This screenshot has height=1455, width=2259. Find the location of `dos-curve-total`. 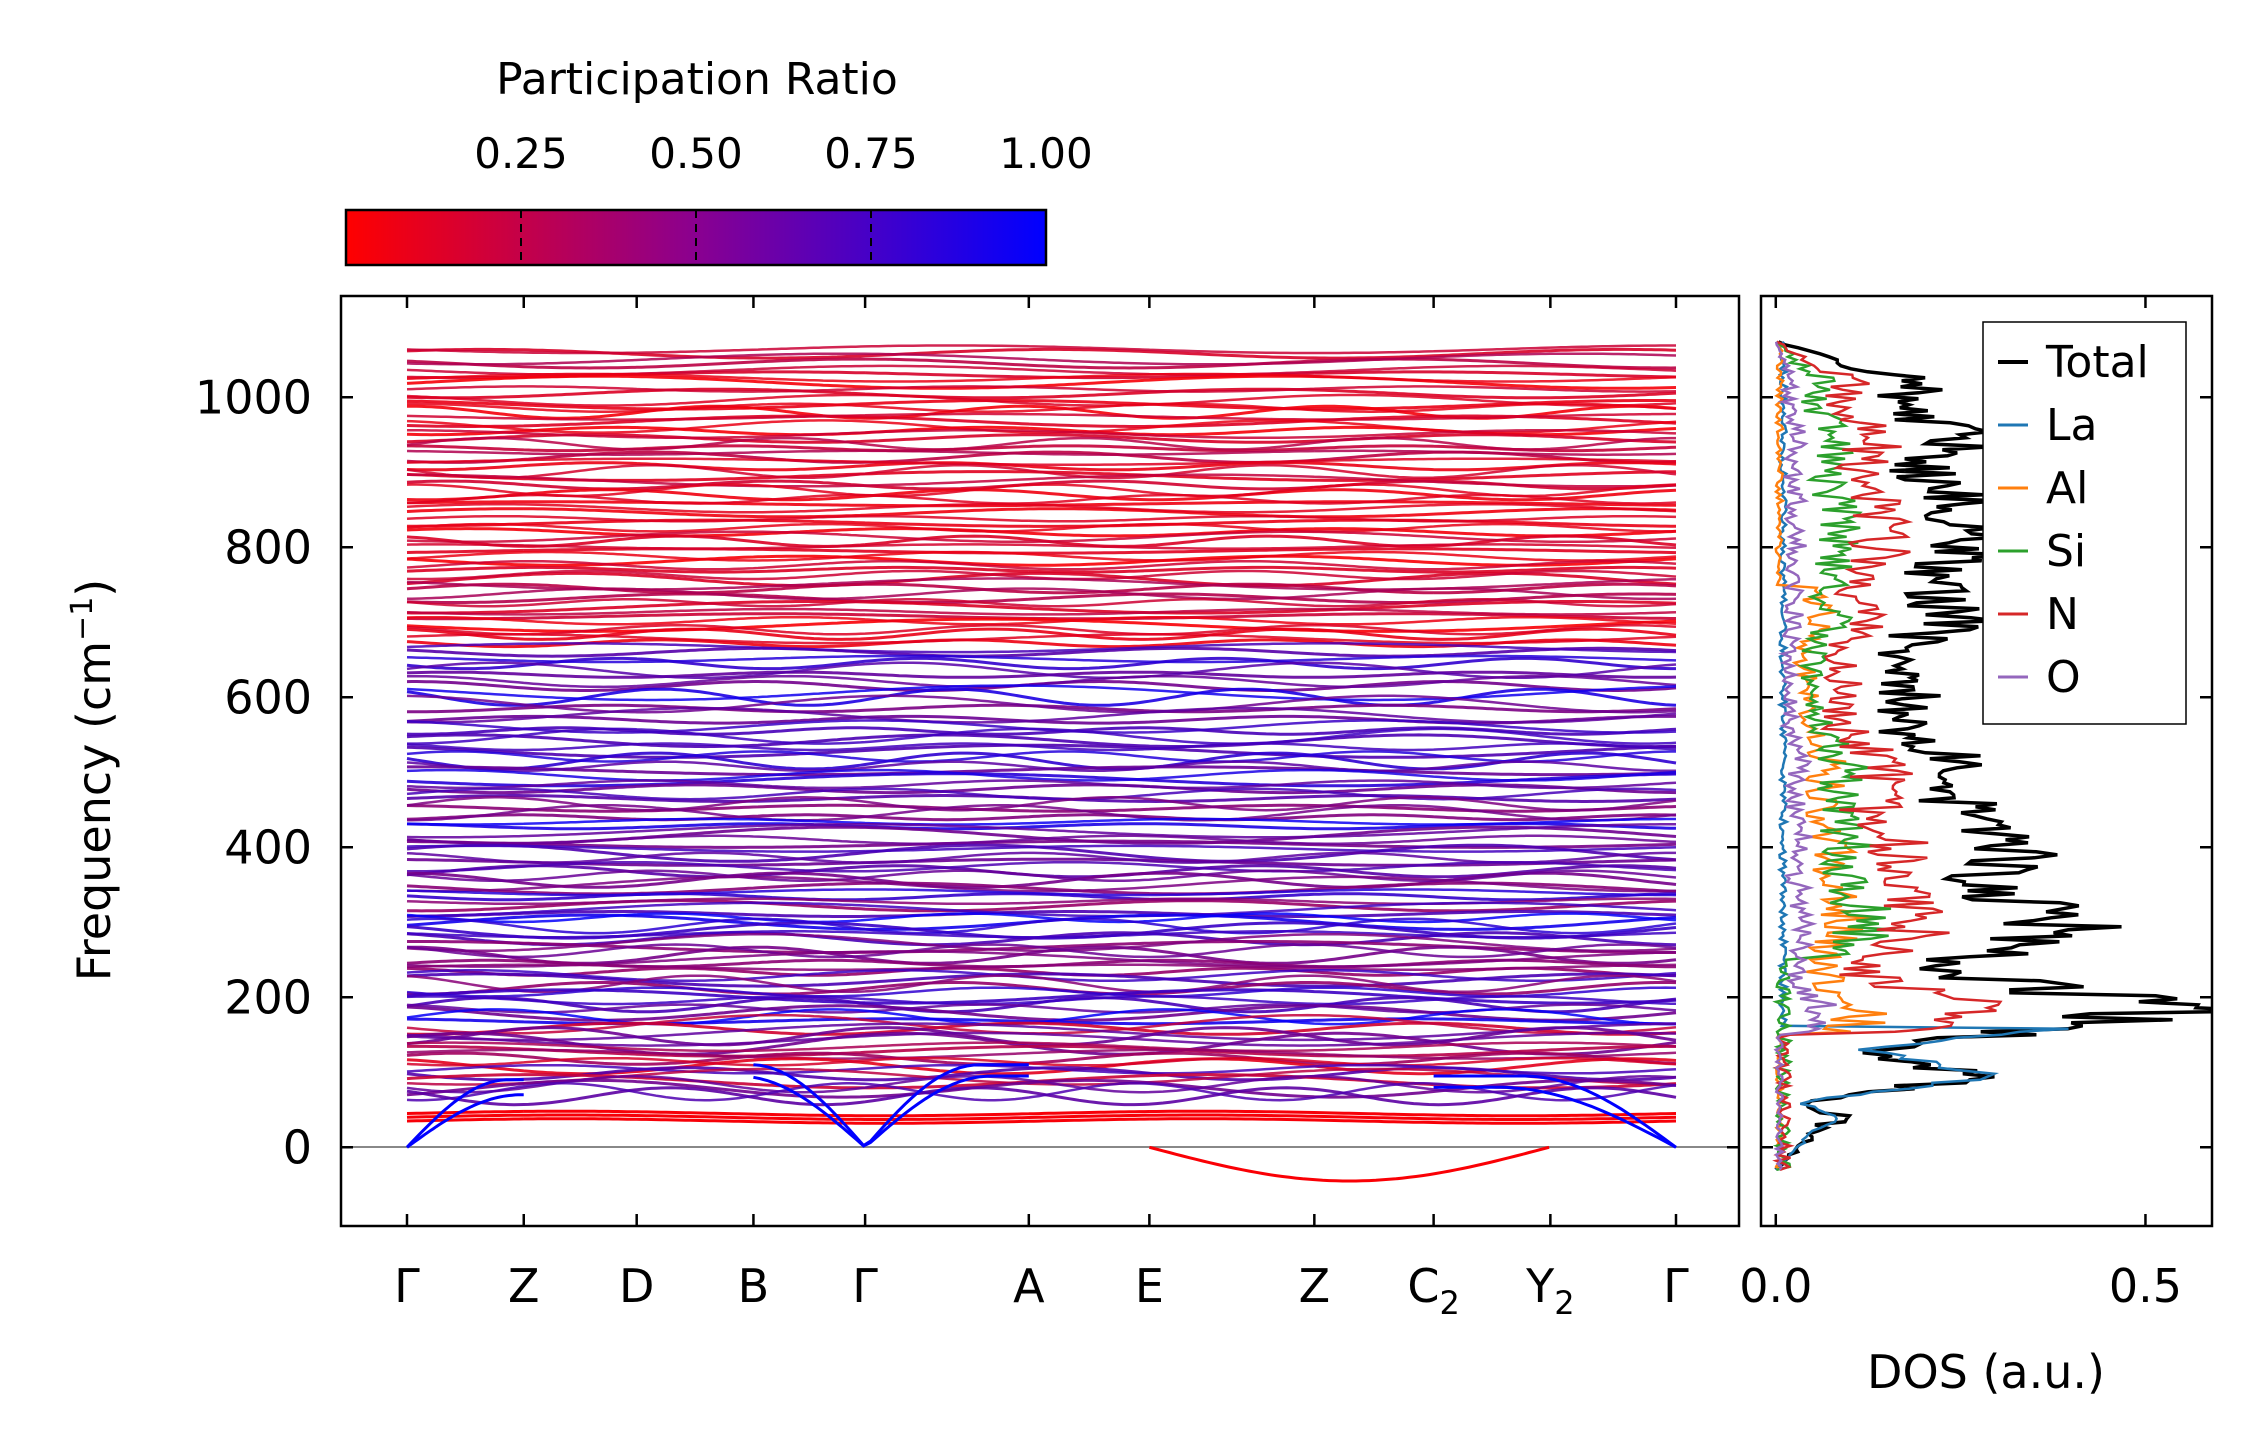

dos-curve-total is located at coordinates (1993, 755).